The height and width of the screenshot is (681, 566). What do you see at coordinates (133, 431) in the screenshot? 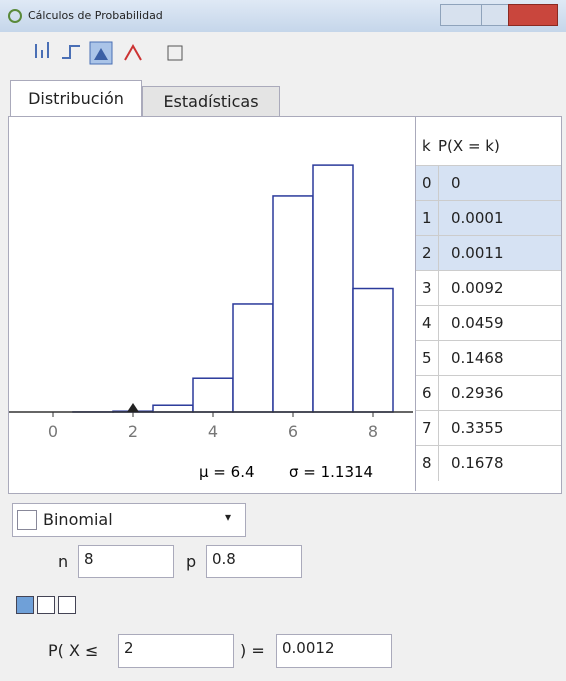
I see `x-tick-label: 2` at bounding box center [133, 431].